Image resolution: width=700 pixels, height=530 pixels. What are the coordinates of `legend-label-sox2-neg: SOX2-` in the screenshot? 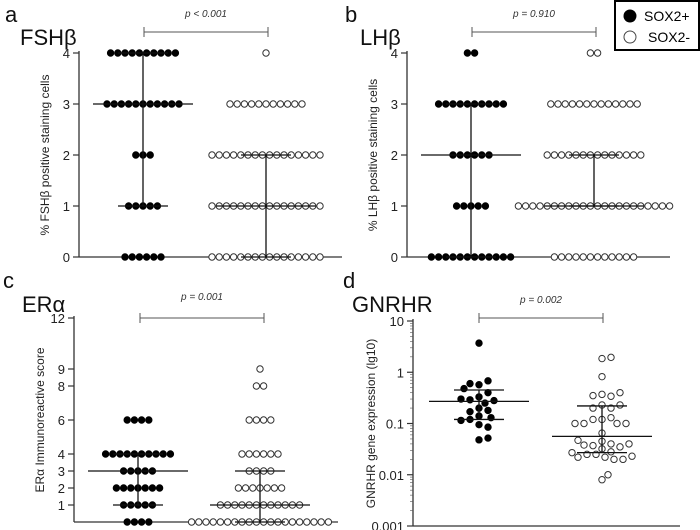 It's located at (669, 37).